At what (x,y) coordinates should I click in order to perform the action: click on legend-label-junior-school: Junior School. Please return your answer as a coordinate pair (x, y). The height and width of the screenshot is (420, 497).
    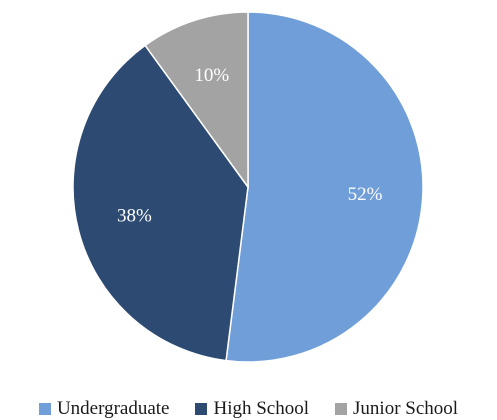
    Looking at the image, I should click on (406, 408).